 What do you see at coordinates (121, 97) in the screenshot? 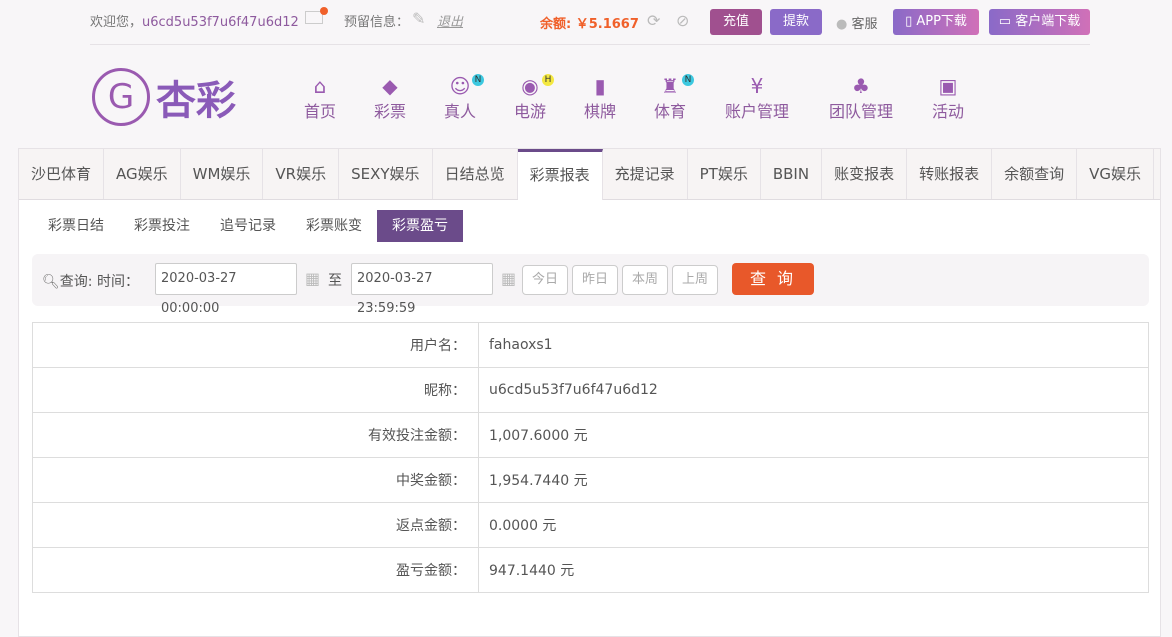
I see `logo-emblem-icon: G` at bounding box center [121, 97].